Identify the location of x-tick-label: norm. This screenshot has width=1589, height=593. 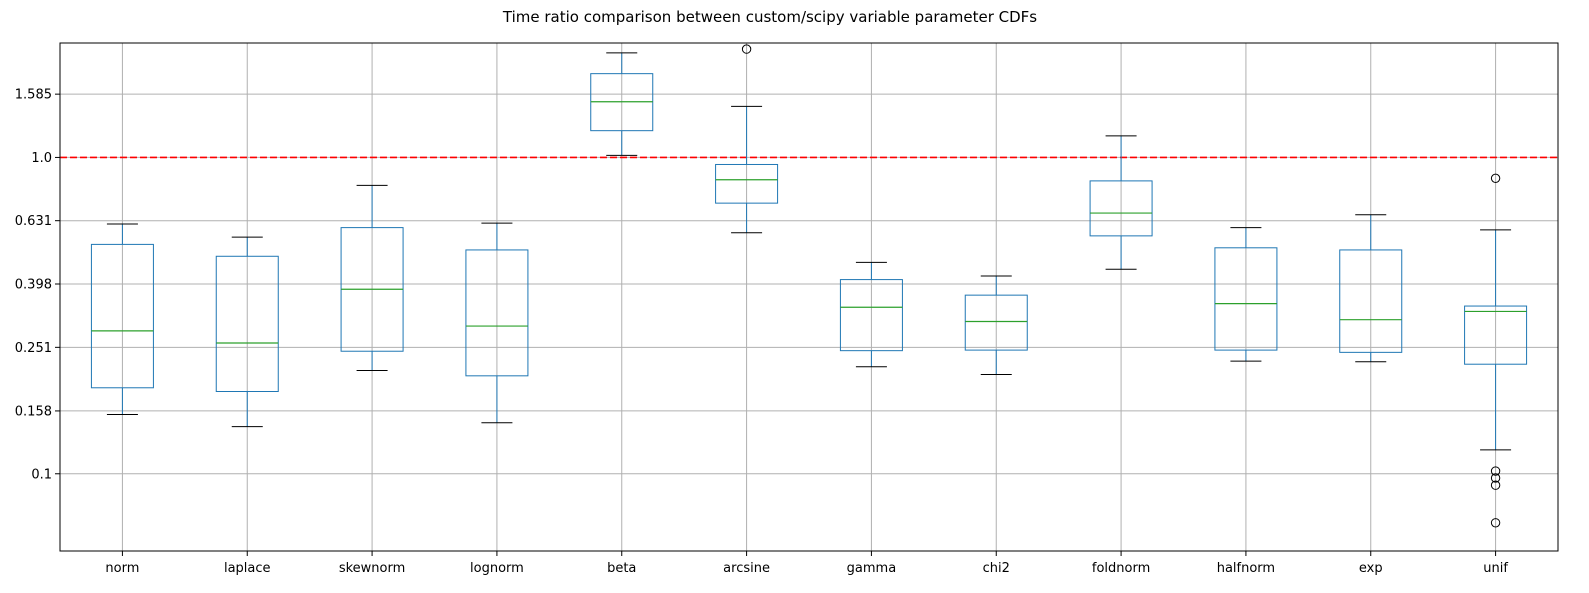
(122, 568).